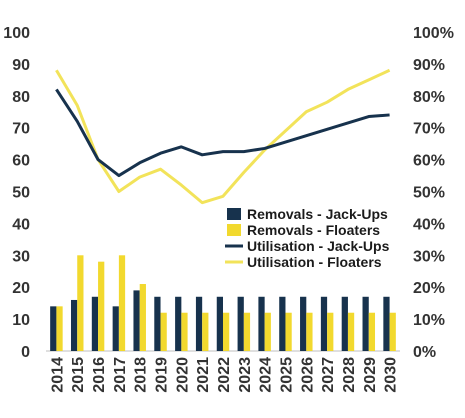 This screenshot has width=465, height=418. I want to click on x-axis-tick-label: 2016, so click(99, 375).